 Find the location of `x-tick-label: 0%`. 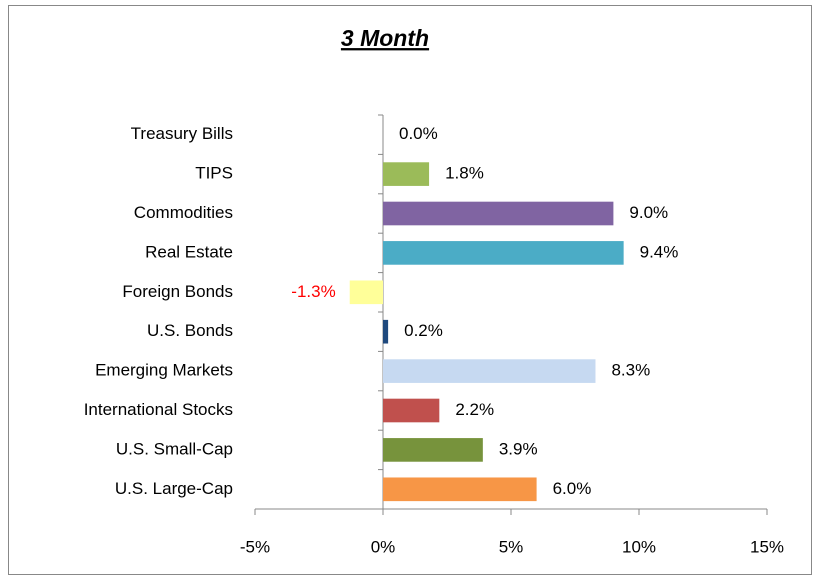

x-tick-label: 0% is located at coordinates (383, 546).